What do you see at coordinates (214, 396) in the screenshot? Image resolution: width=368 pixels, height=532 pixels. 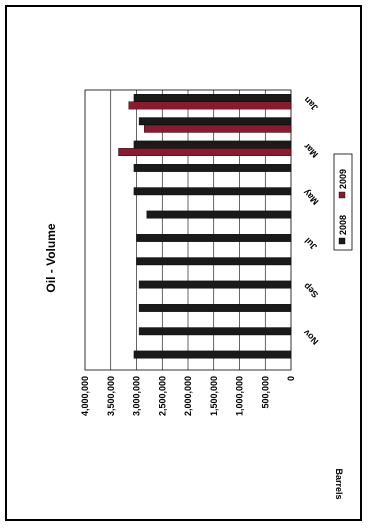 I see `y-tick-label: 1,500,000` at bounding box center [214, 396].